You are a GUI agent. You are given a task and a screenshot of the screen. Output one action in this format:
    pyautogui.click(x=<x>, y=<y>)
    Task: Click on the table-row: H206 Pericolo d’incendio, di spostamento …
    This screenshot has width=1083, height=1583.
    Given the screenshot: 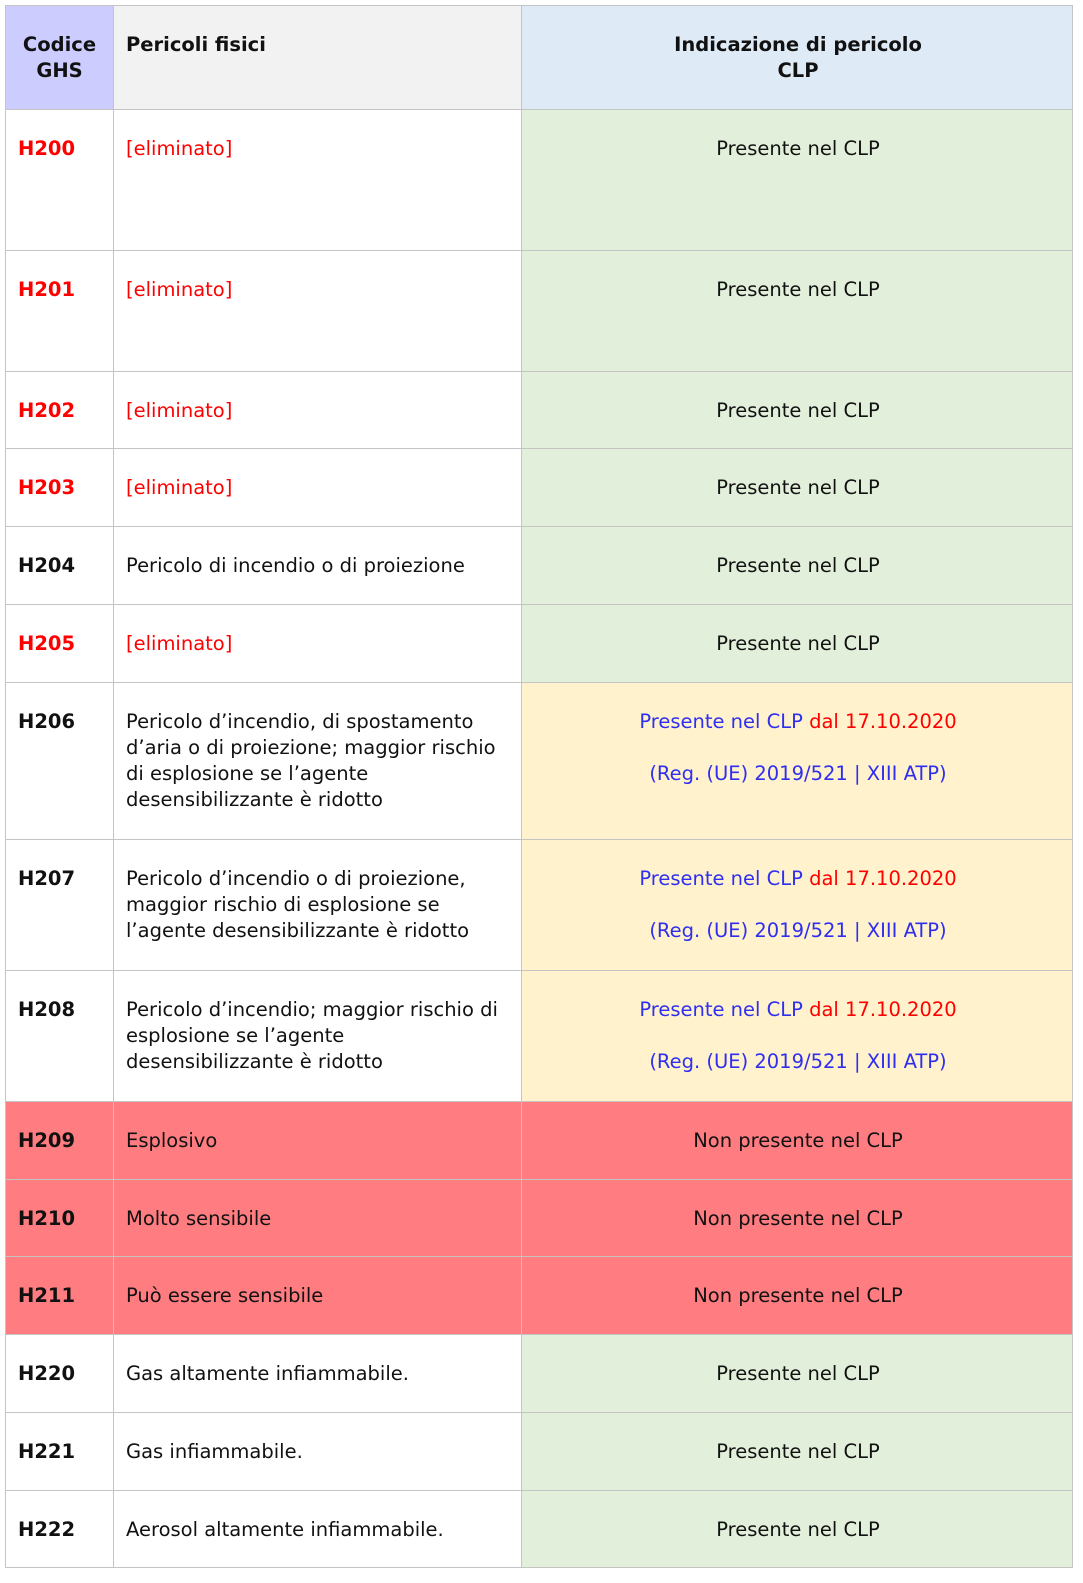 What is the action you would take?
    pyautogui.click(x=539, y=761)
    